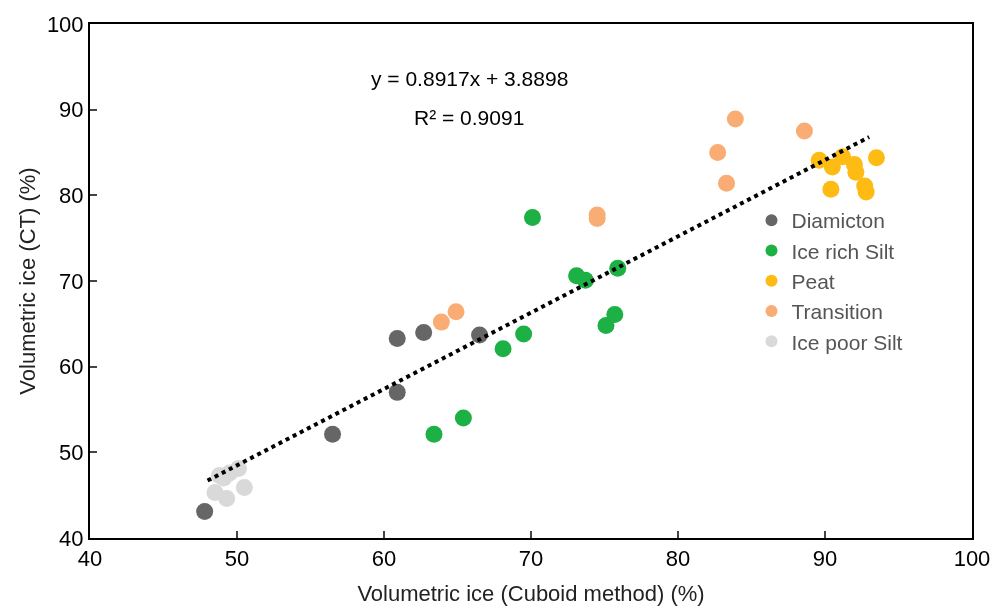 The image size is (1002, 606). Describe the element at coordinates (237, 559) in the screenshot. I see `x-tick-label: 50` at that location.